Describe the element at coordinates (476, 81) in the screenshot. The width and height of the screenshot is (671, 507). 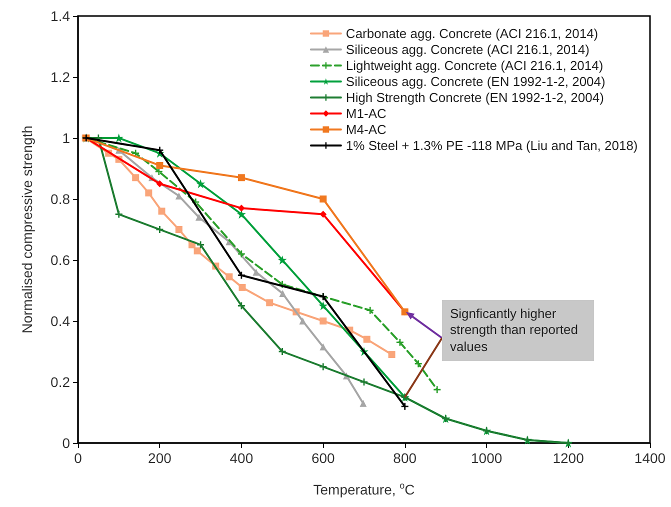
I see `legend-label: Siliceous agg. Concrete (EN 1992-1-2, 2004)` at that location.